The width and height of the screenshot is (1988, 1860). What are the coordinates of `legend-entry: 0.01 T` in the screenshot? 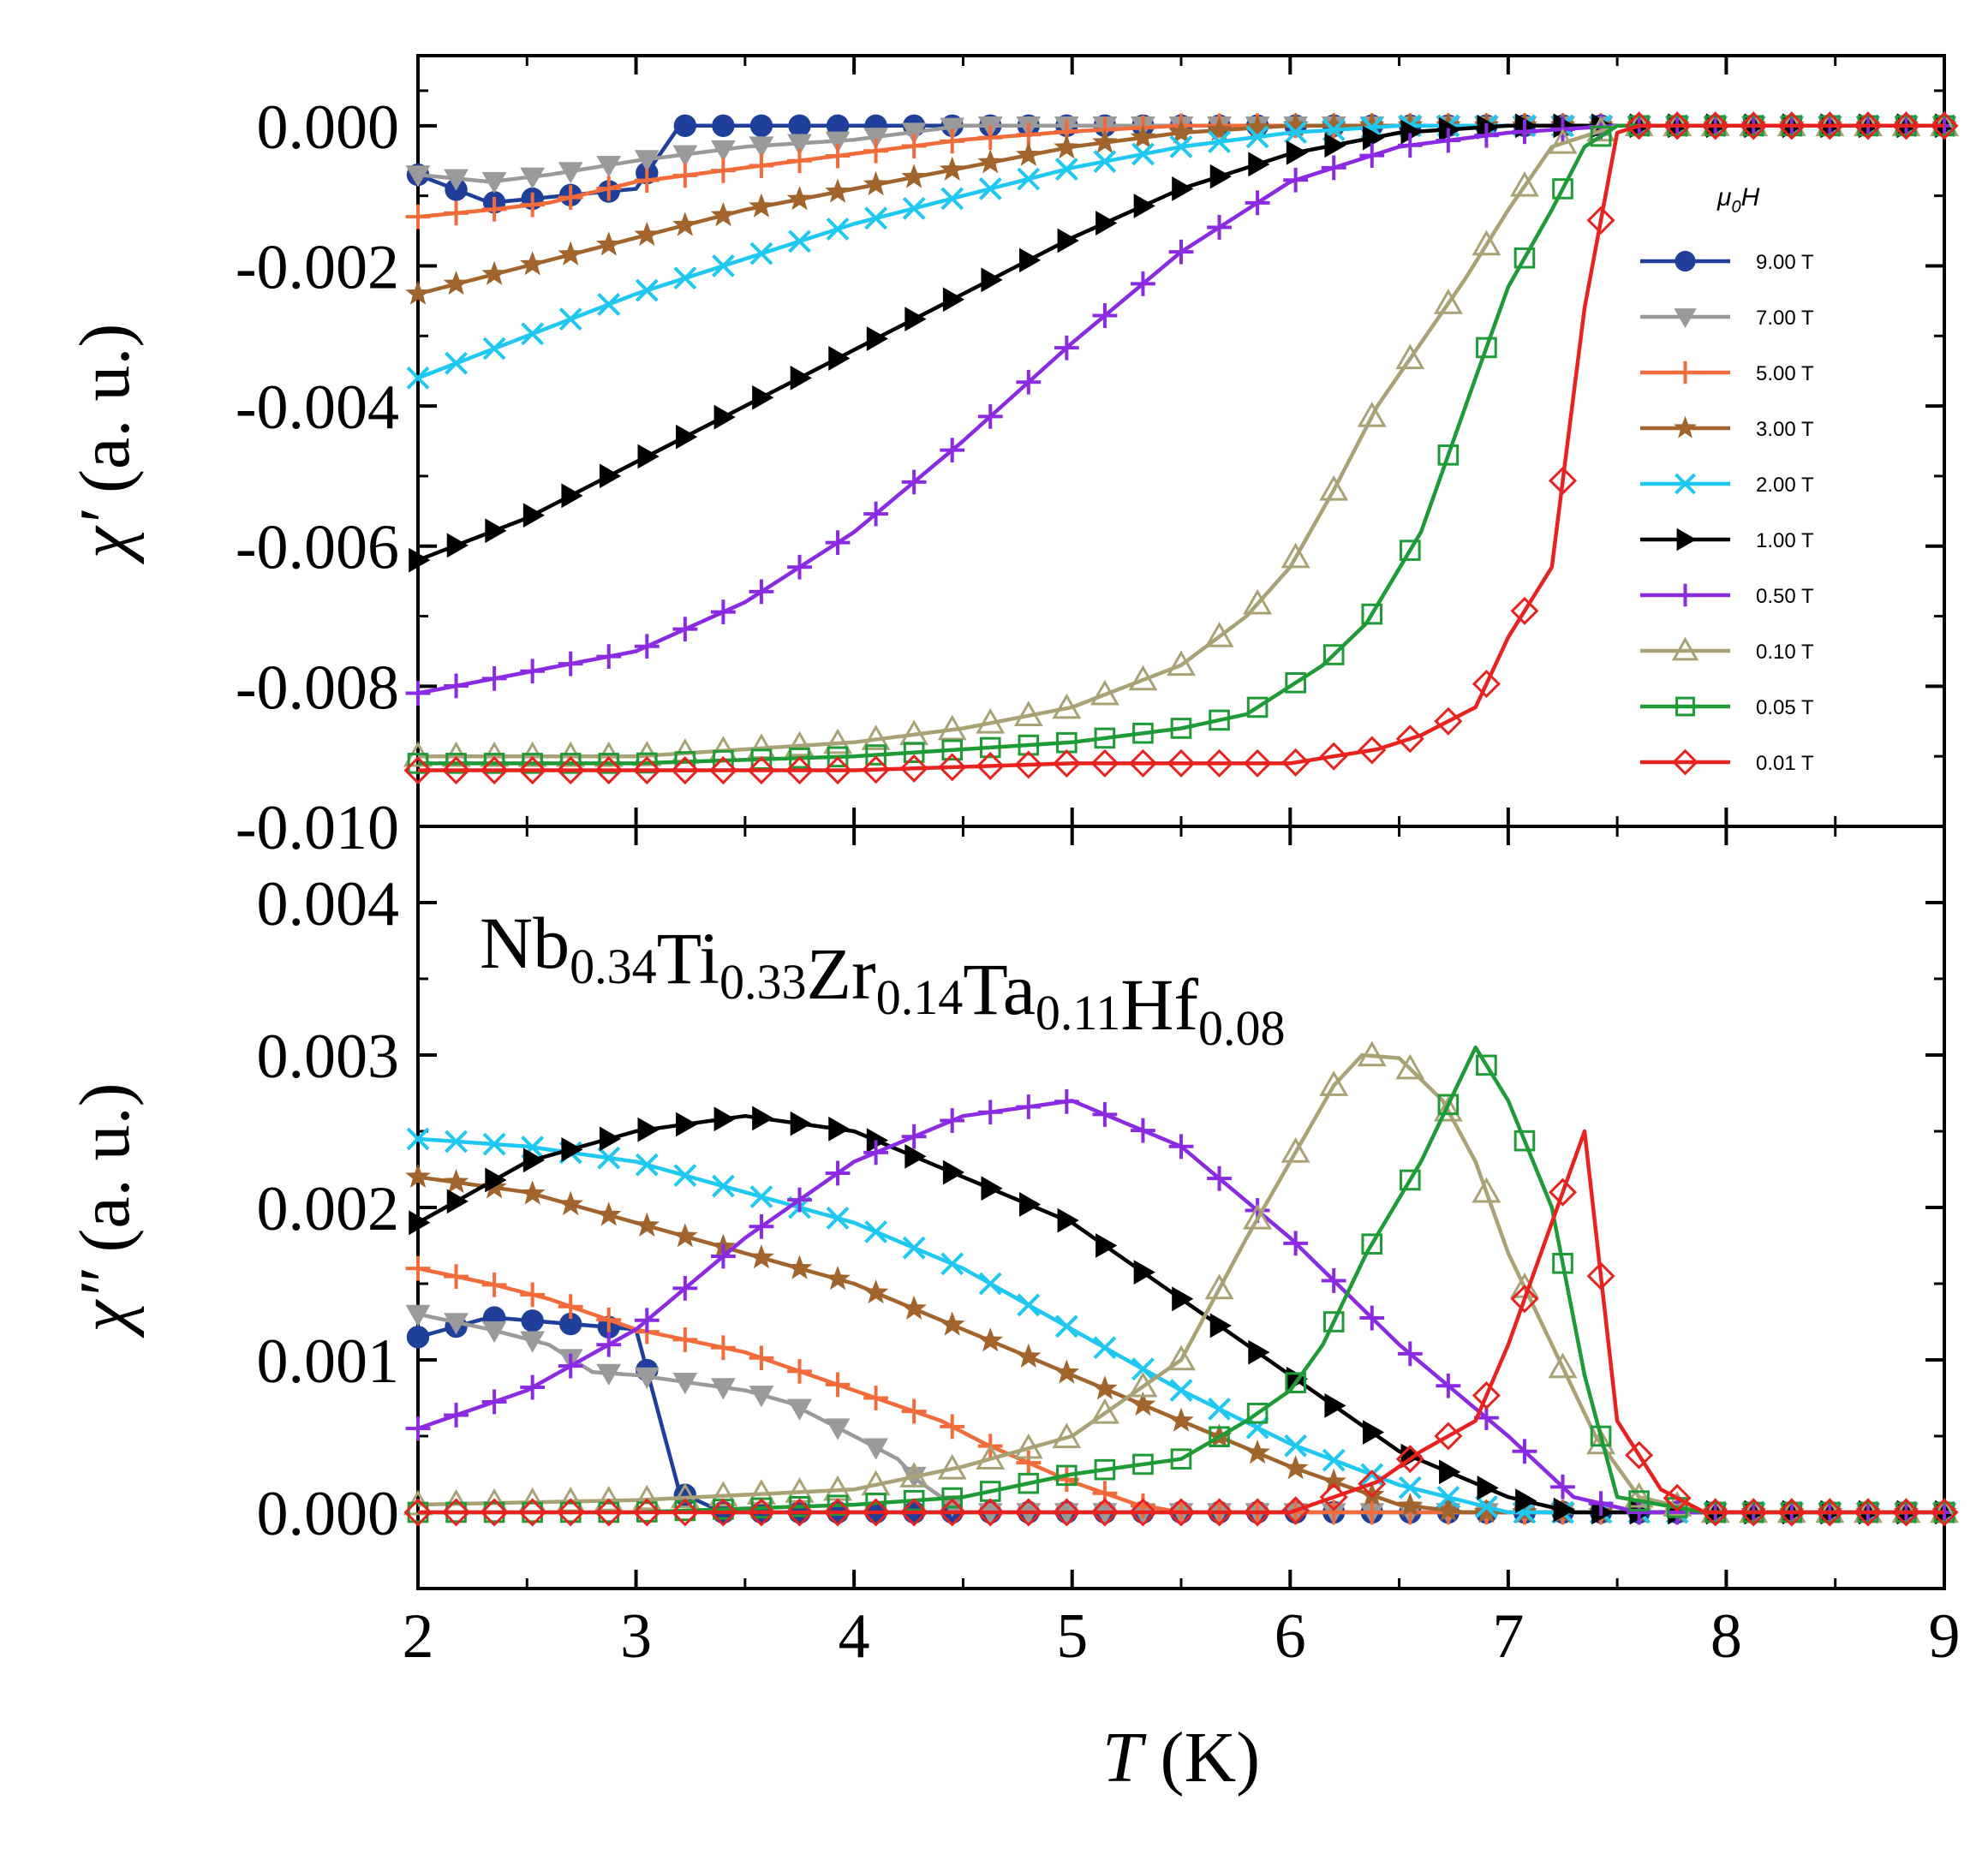 It's located at (1727, 762).